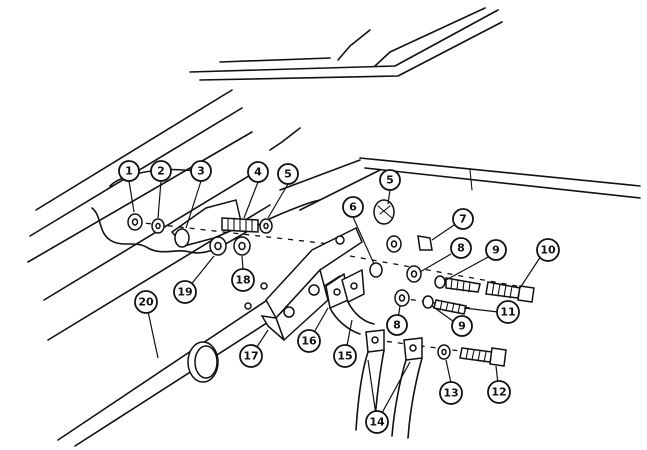 The image size is (647, 450). I want to click on callout-8-lower: 8, so click(397, 325).